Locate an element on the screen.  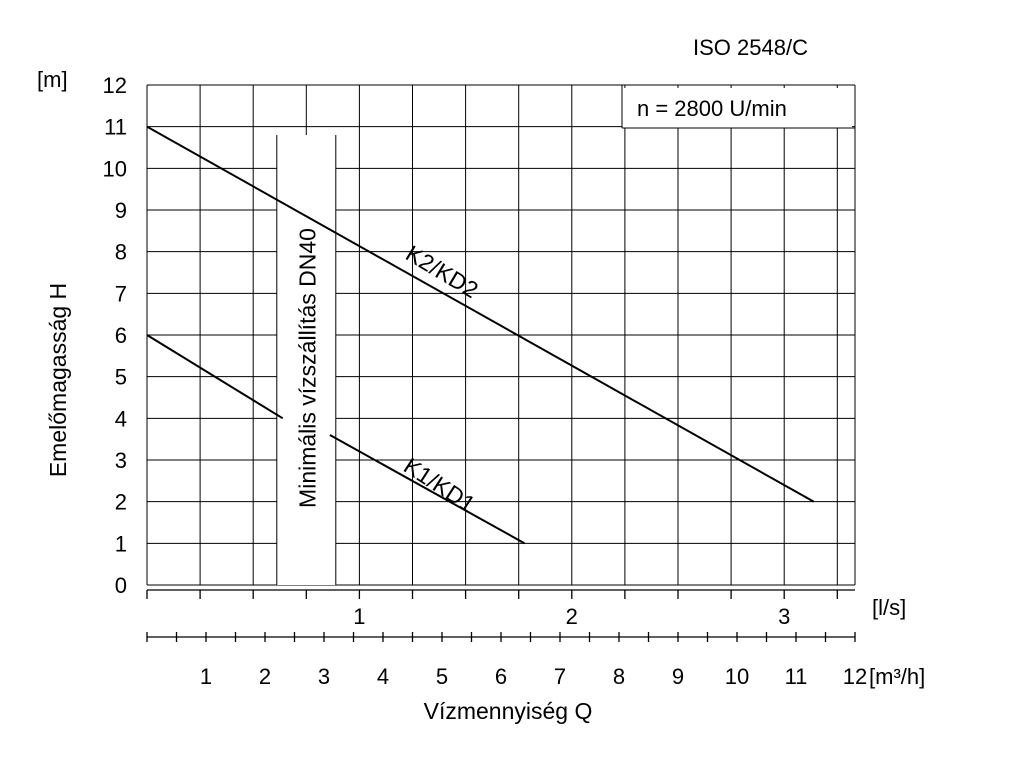
speed-box is located at coordinates (737, 108).